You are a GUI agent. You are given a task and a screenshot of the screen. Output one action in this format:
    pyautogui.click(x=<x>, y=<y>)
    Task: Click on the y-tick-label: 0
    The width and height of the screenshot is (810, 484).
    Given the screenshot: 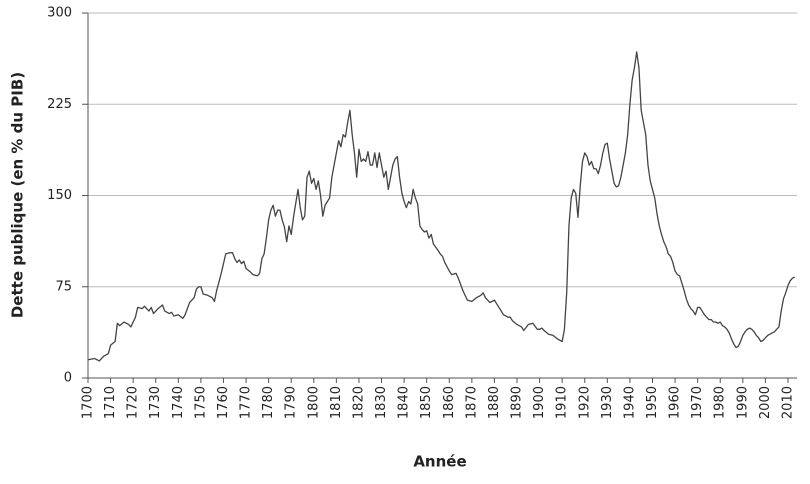 What is the action you would take?
    pyautogui.click(x=68, y=378)
    